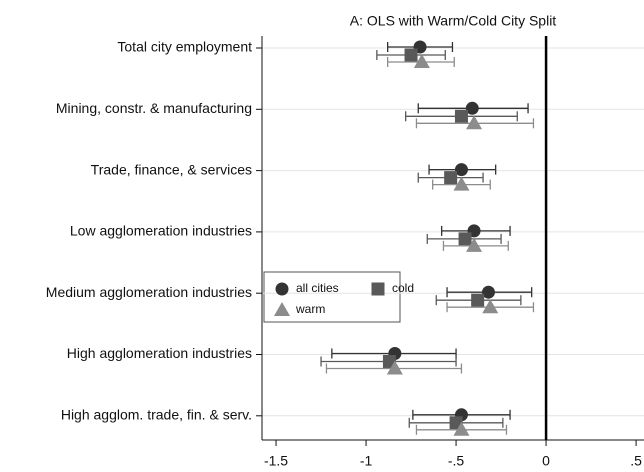 The image size is (644, 472). What do you see at coordinates (156, 415) in the screenshot?
I see `y-tick-label: High agglom. trade, fin. & serv.` at bounding box center [156, 415].